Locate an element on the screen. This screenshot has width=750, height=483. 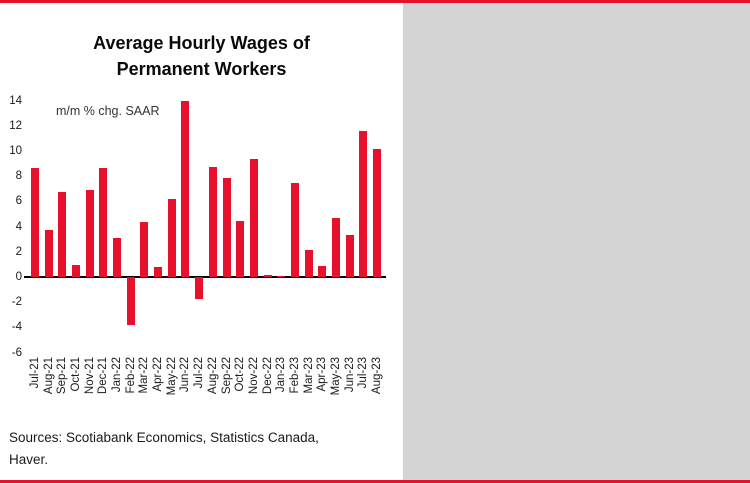
y-tick-label: 14 is located at coordinates (15, 100).